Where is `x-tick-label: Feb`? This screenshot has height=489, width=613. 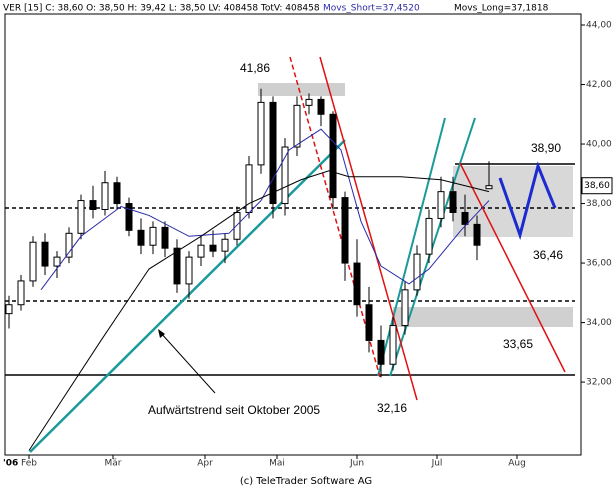 x-tick-label: Feb is located at coordinates (29, 464).